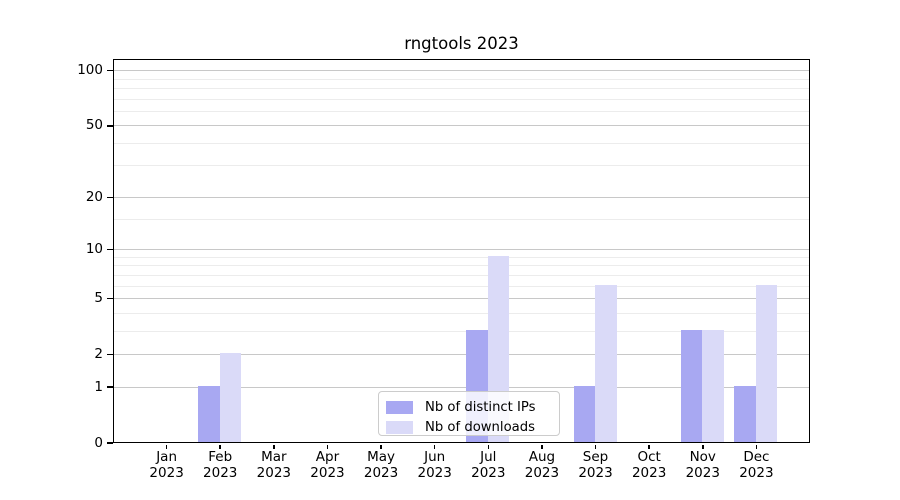 The width and height of the screenshot is (900, 500). I want to click on y-tick-label-1: 1, so click(98, 386).